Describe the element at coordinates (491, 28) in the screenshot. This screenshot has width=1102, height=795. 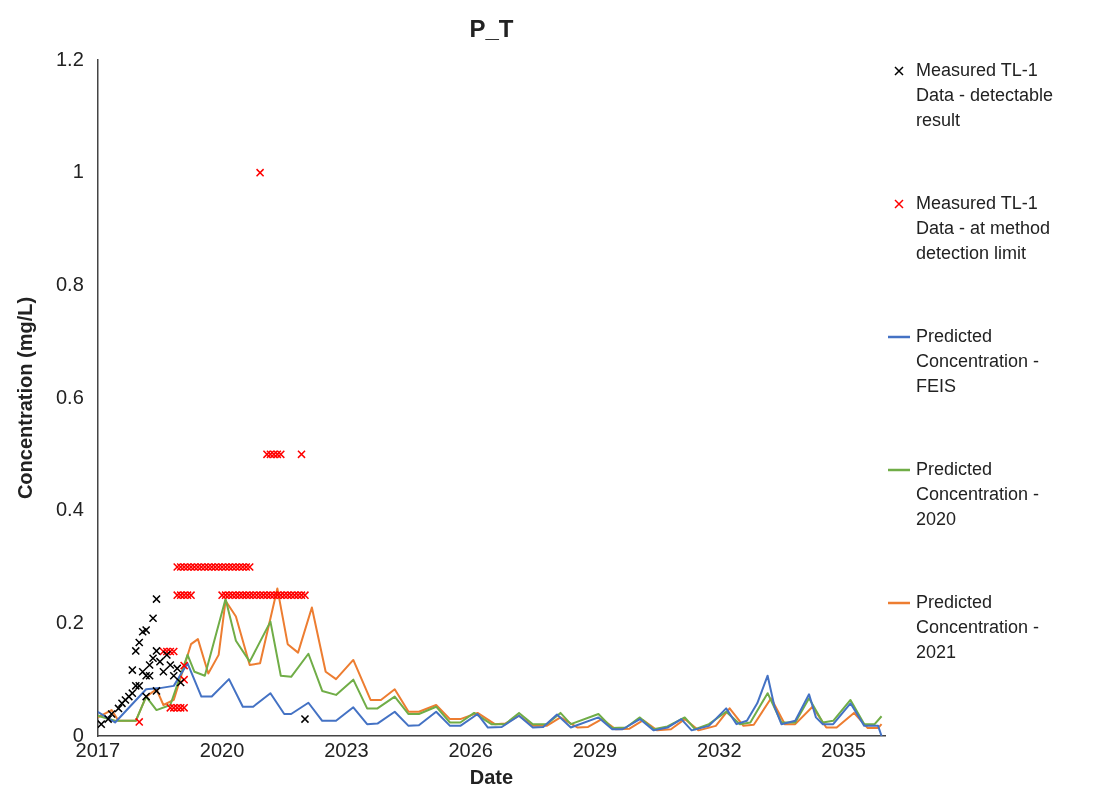
I see `chart-title: P_T` at that location.